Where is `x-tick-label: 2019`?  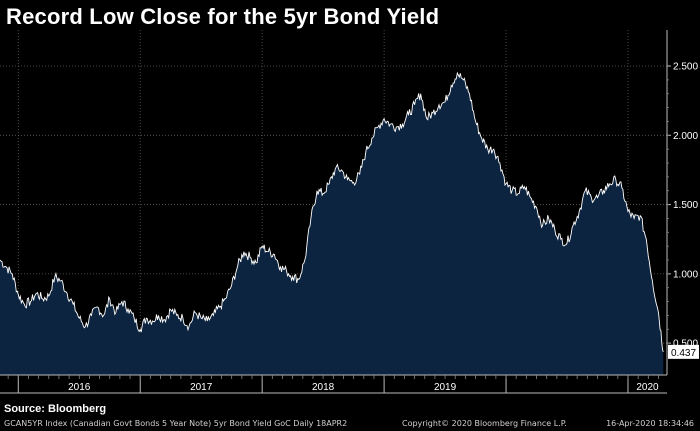 x-tick-label: 2019 is located at coordinates (445, 387).